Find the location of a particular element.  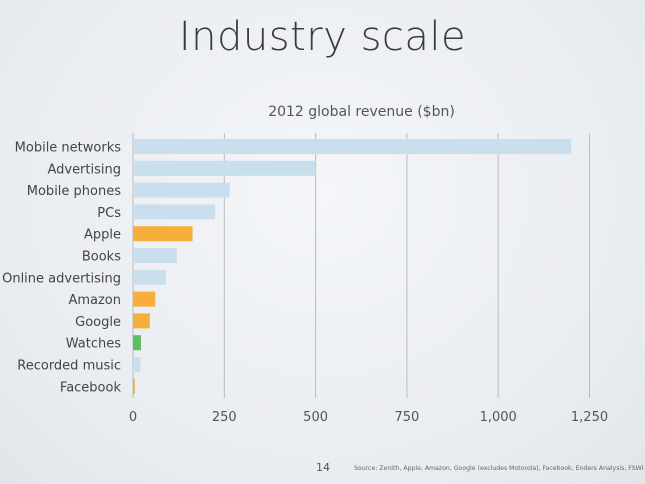

slide-title: Industry scale is located at coordinates (322, 37).